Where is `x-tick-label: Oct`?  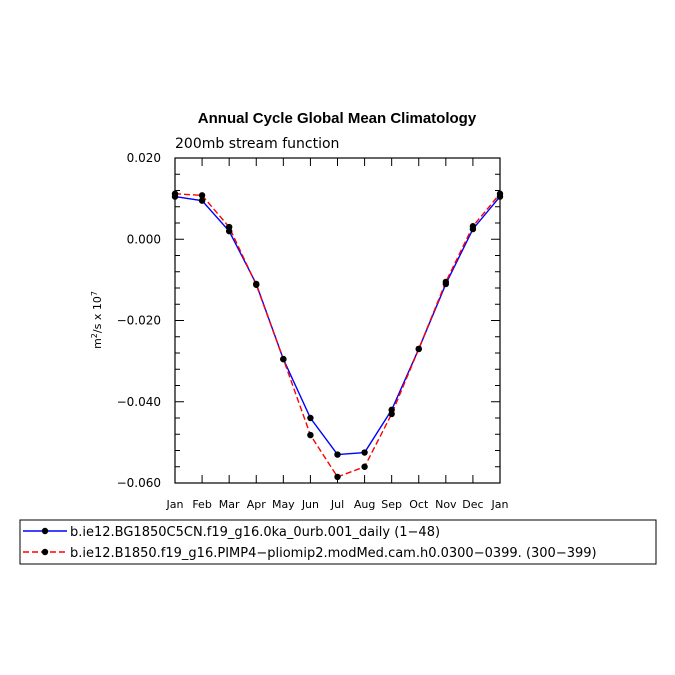 x-tick-label: Oct is located at coordinates (419, 504).